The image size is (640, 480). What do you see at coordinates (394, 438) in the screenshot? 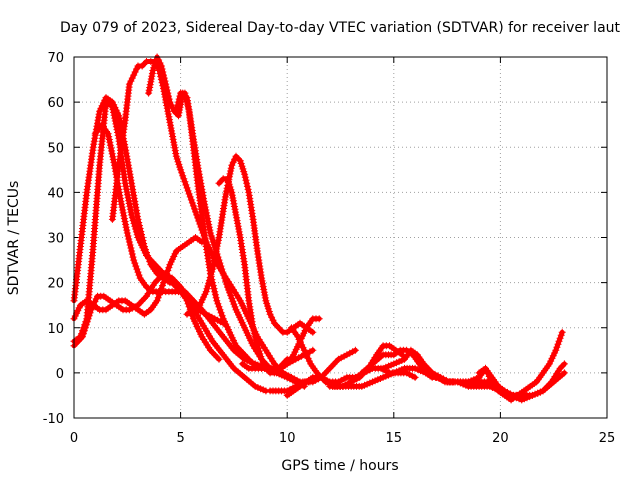
I see `x-tick-label: 15` at bounding box center [394, 438].